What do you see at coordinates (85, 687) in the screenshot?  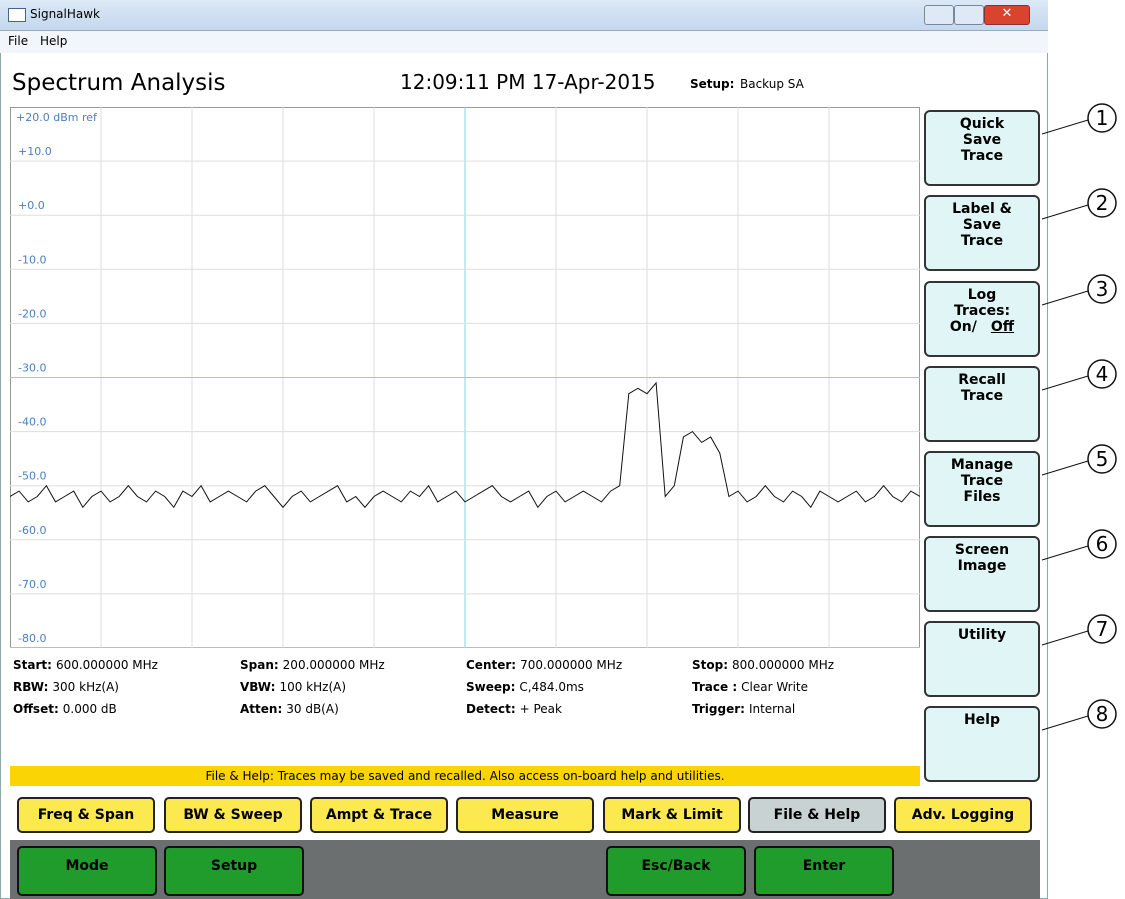 I see `readout-value: 300 kHz(A)` at bounding box center [85, 687].